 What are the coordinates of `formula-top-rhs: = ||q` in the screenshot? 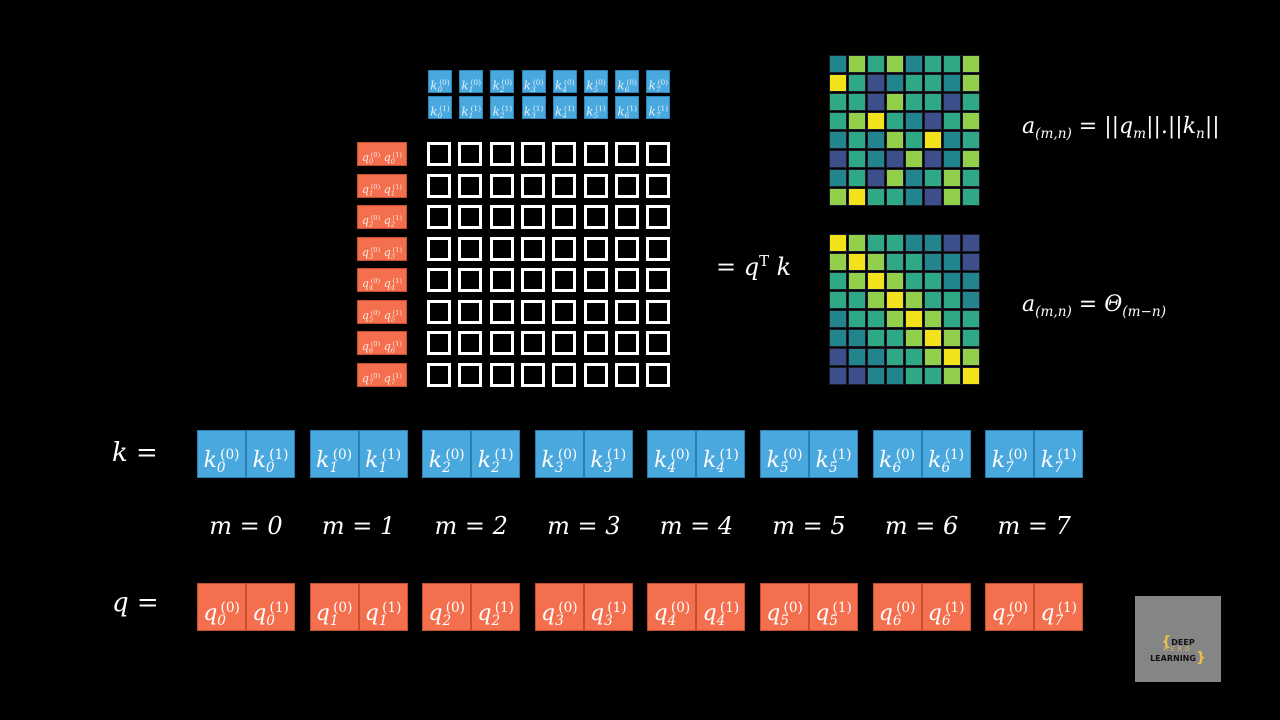 It's located at (1106, 126).